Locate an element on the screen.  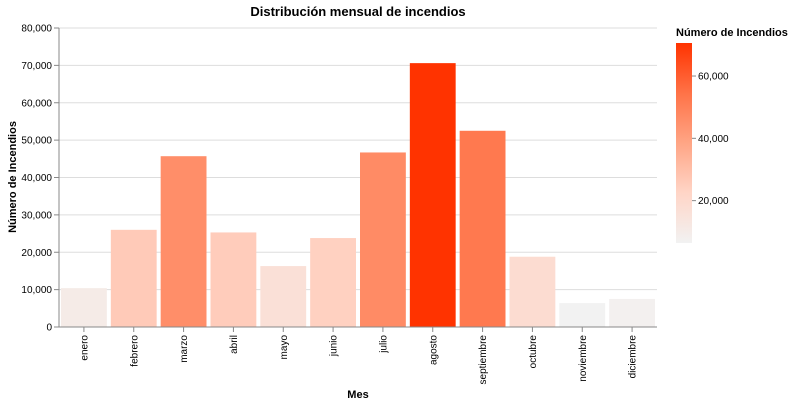
bar-septiembre is located at coordinates (482, 228).